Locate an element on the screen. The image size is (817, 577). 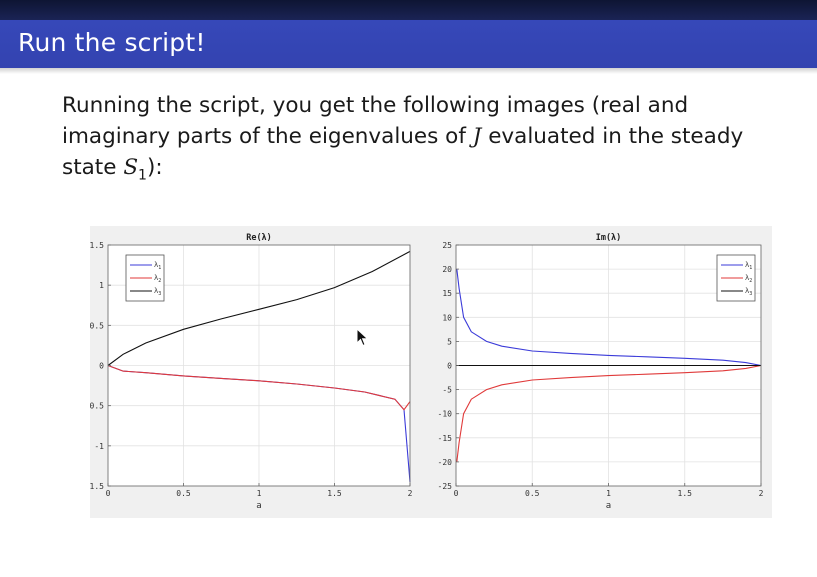
y-tick-label: 0.5 is located at coordinates (97, 325).